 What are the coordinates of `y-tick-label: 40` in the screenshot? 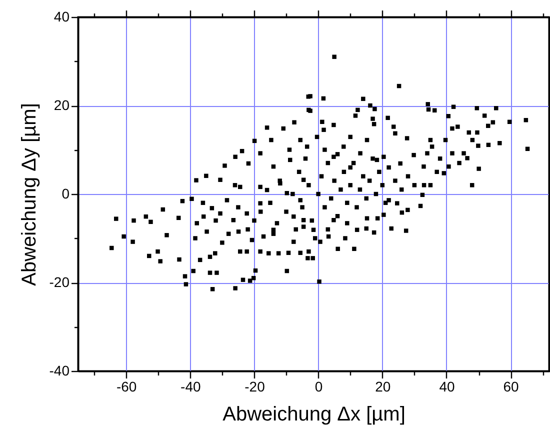 It's located at (62, 16).